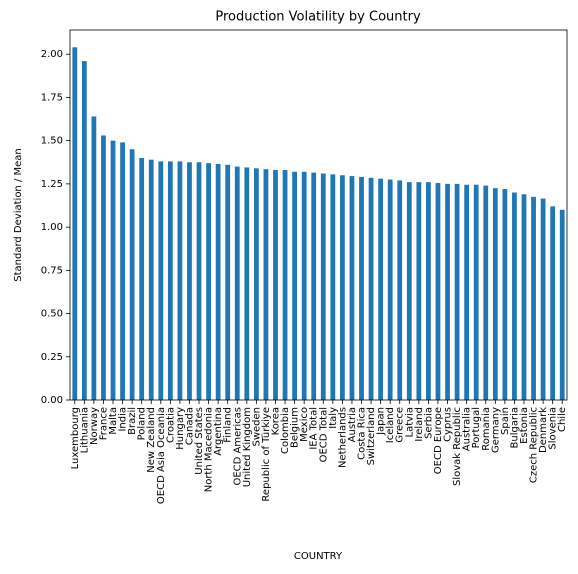 This screenshot has height=574, width=578. I want to click on x-tick-label: Poland, so click(142, 423).